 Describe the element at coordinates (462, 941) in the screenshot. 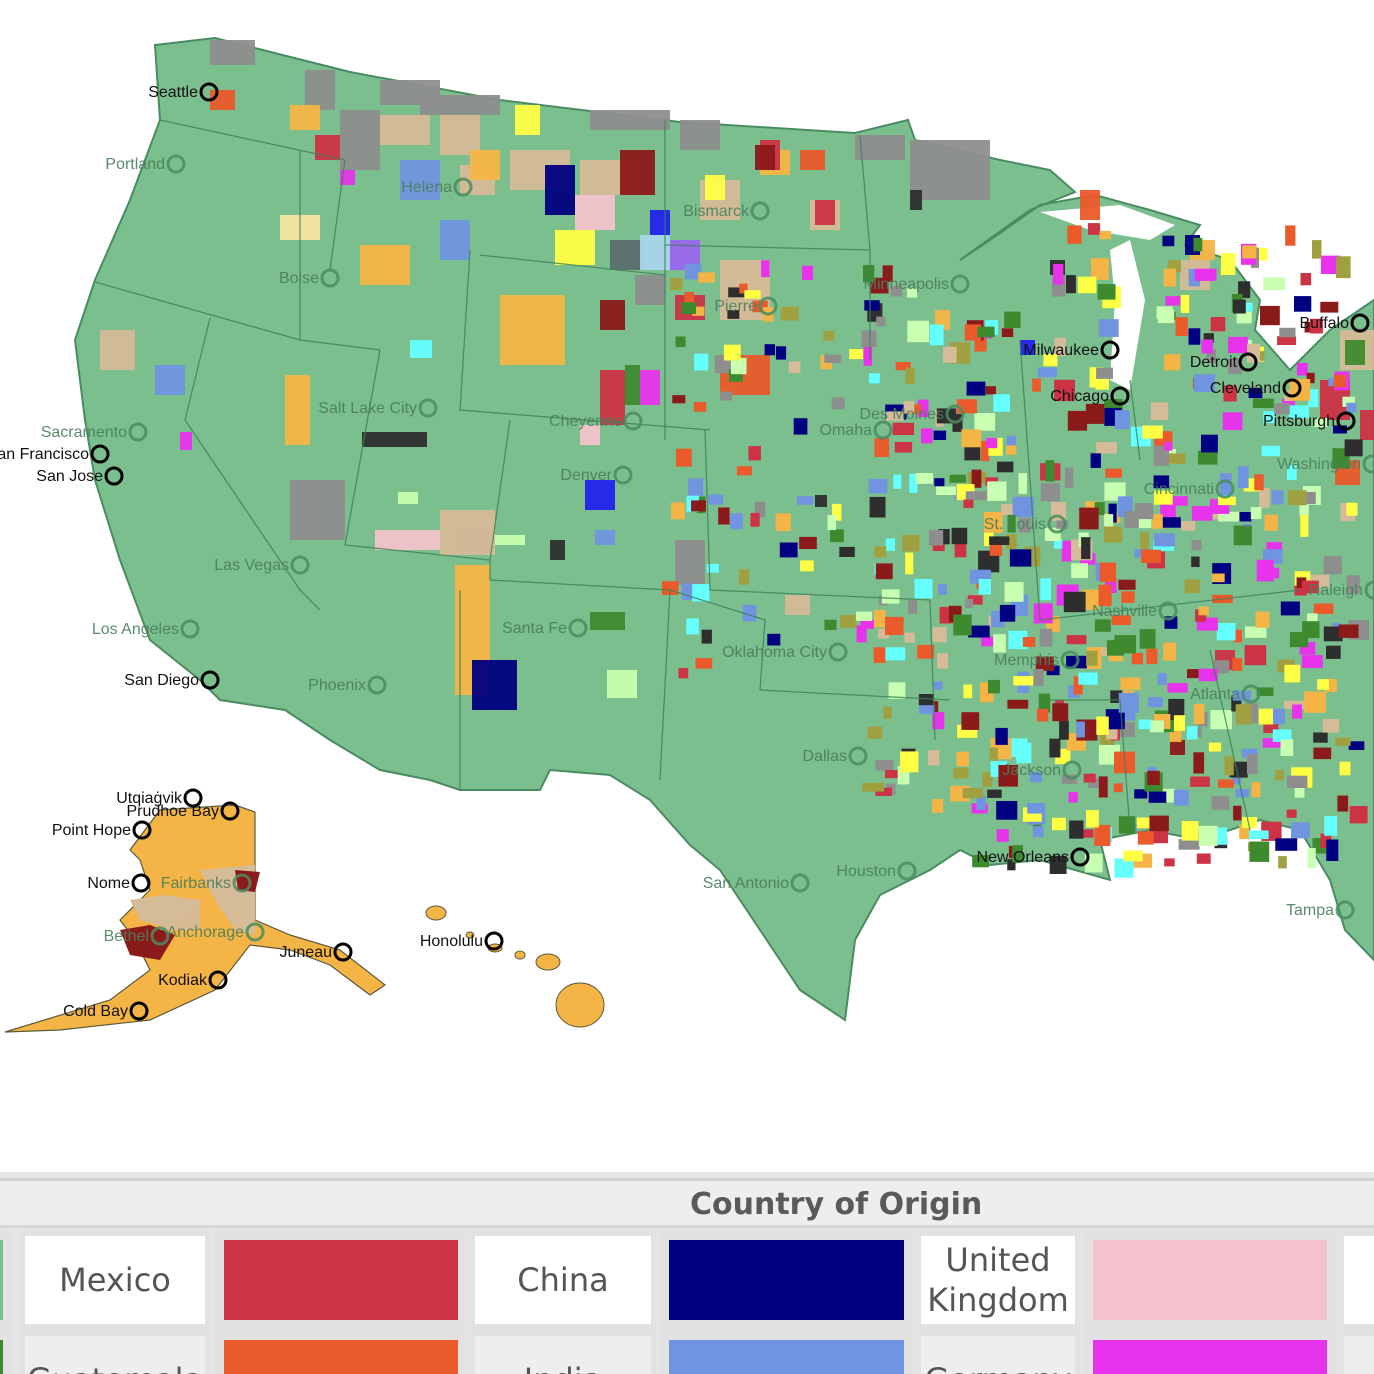

I see `city-marker: Honolulu` at that location.